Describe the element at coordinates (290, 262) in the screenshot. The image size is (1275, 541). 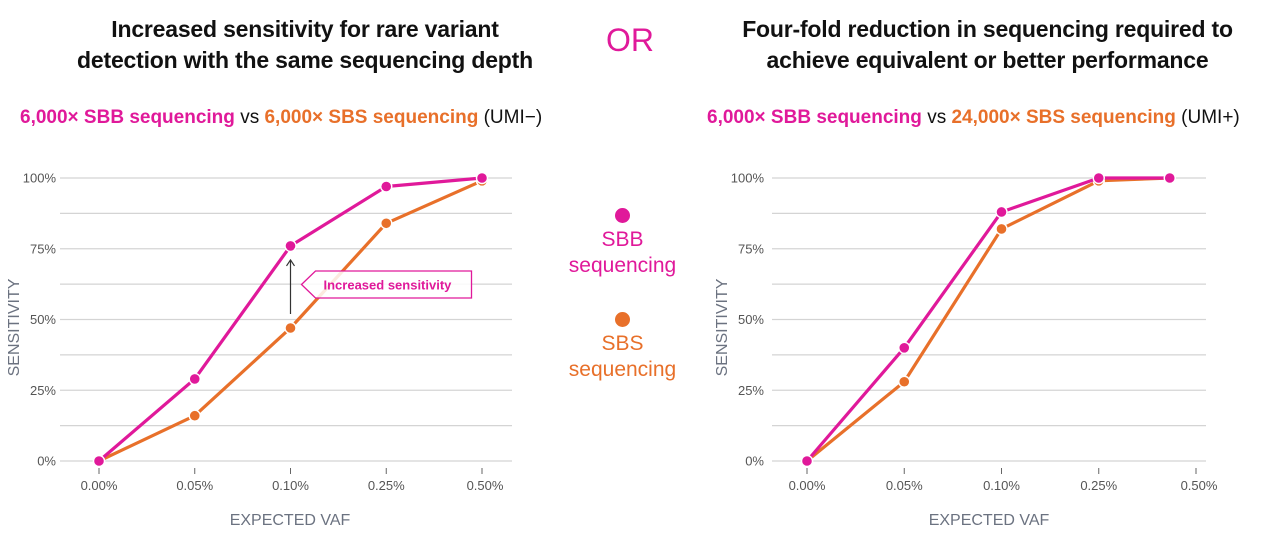
I see `arrow-up-icon` at that location.